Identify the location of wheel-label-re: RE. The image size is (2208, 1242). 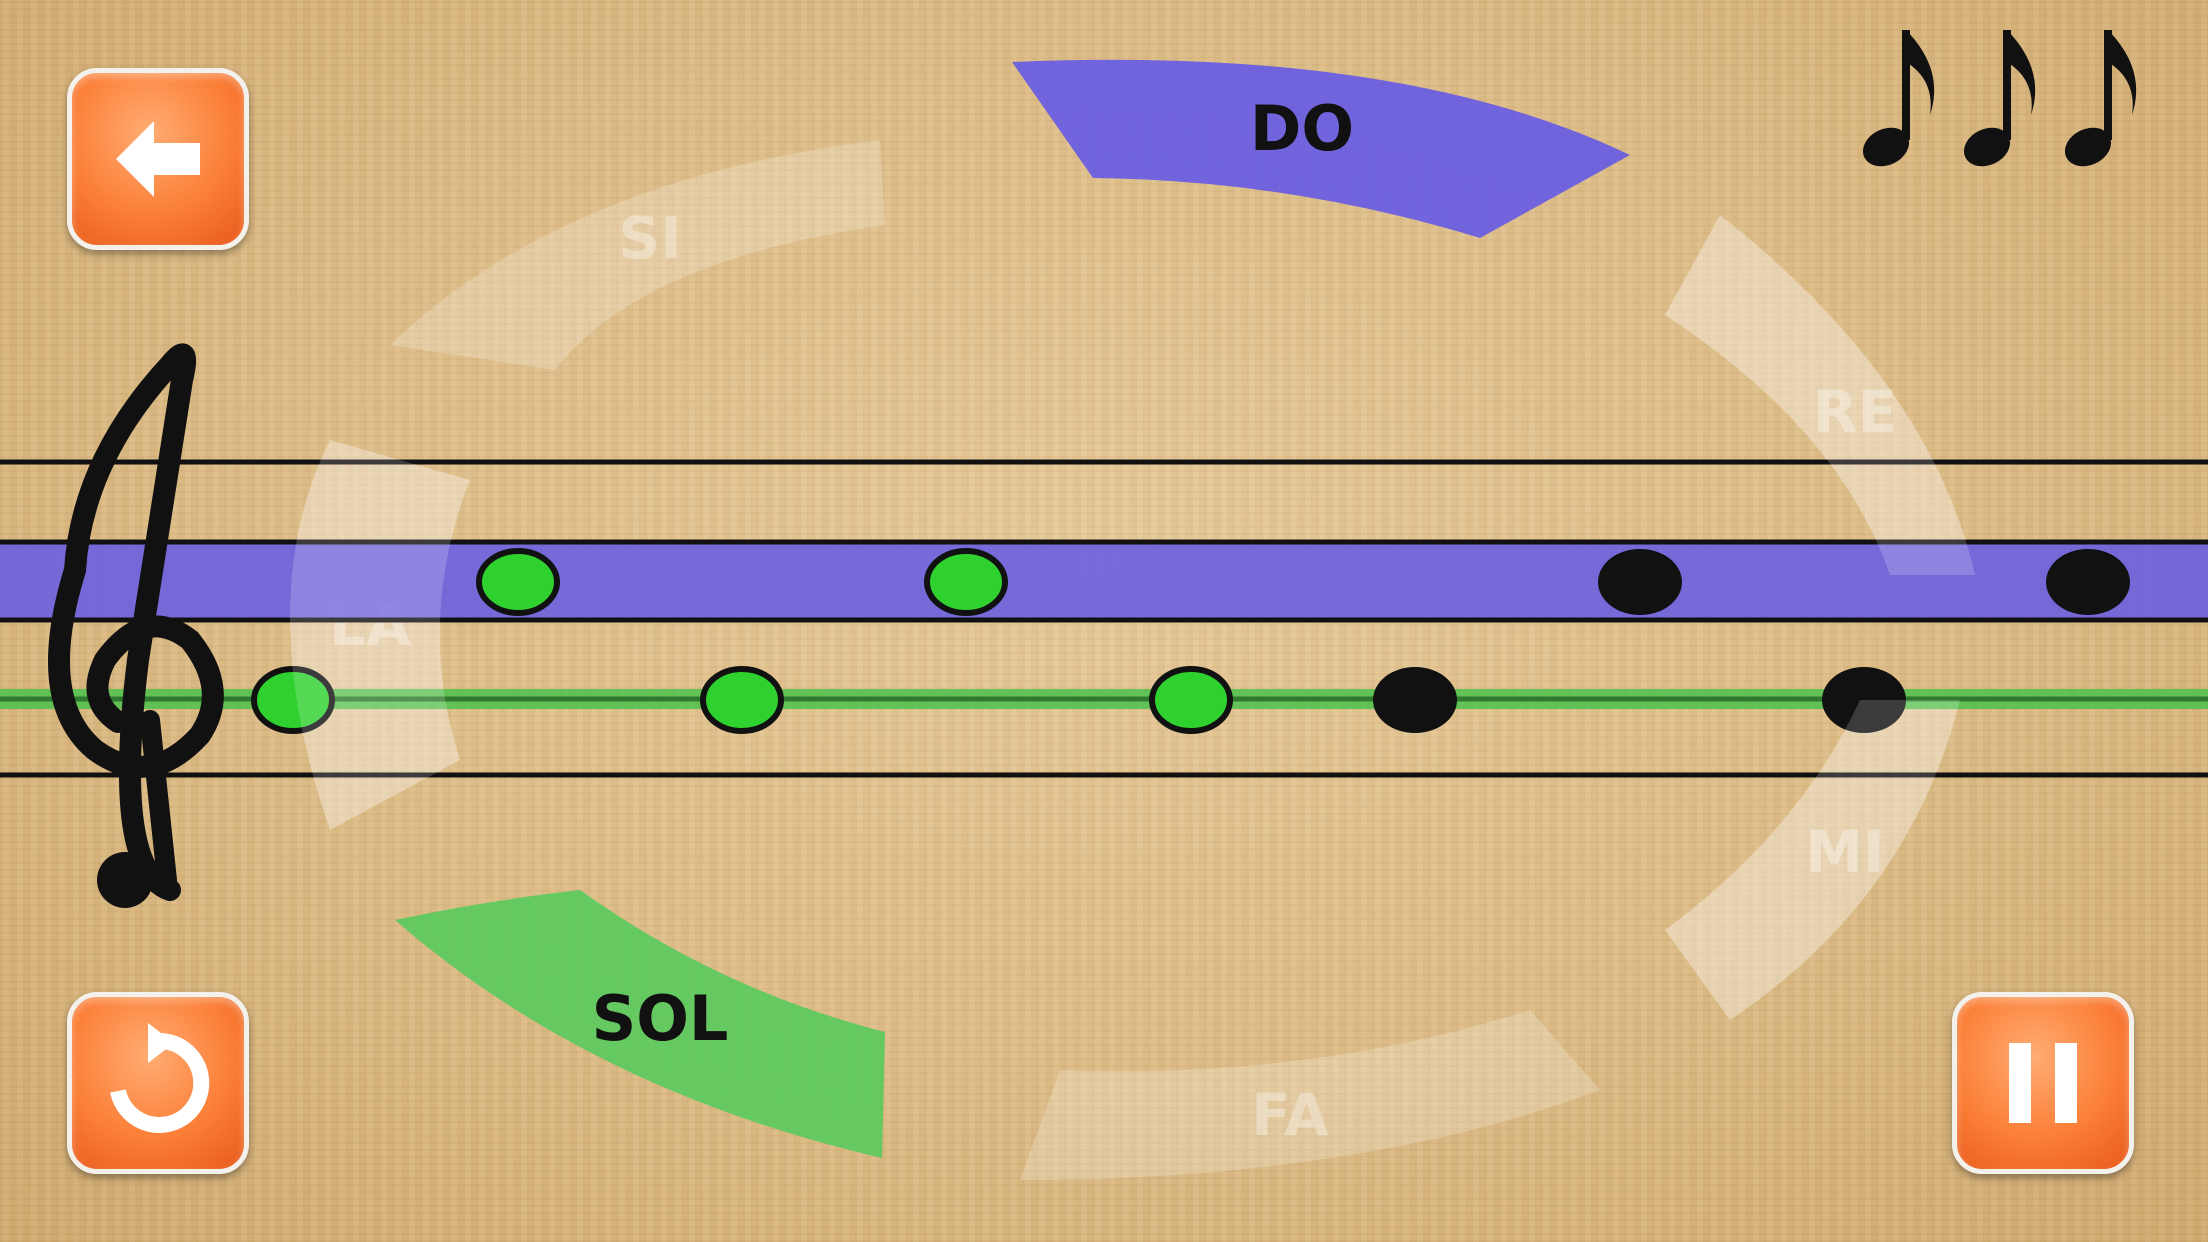
(1855, 412).